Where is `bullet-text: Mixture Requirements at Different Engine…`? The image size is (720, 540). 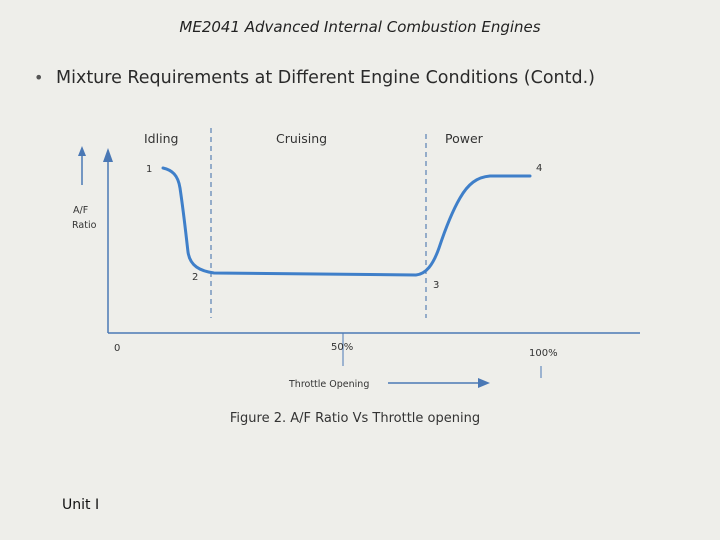
bullet-text: Mixture Requirements at Different Engine… is located at coordinates (325, 78).